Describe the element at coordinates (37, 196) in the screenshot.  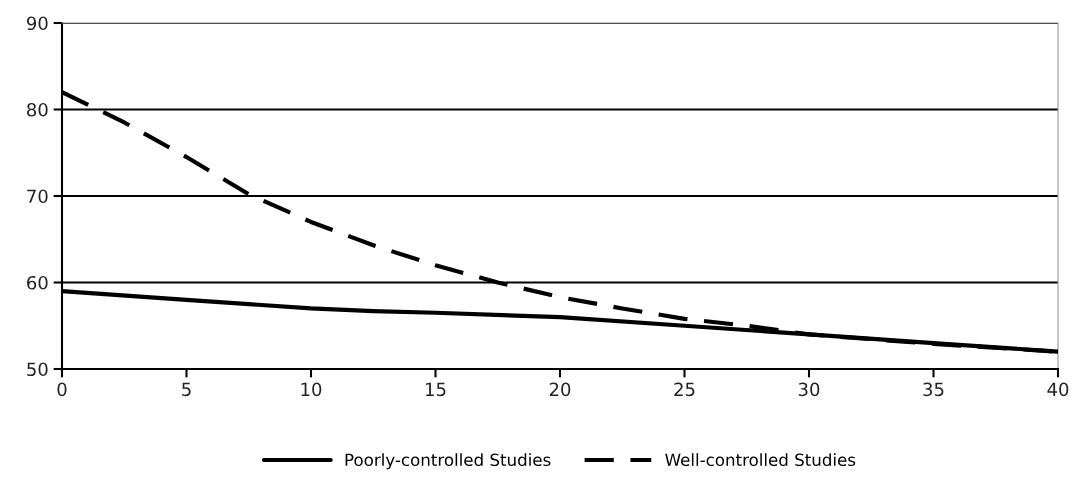
I see `y-tick-label: 70` at that location.